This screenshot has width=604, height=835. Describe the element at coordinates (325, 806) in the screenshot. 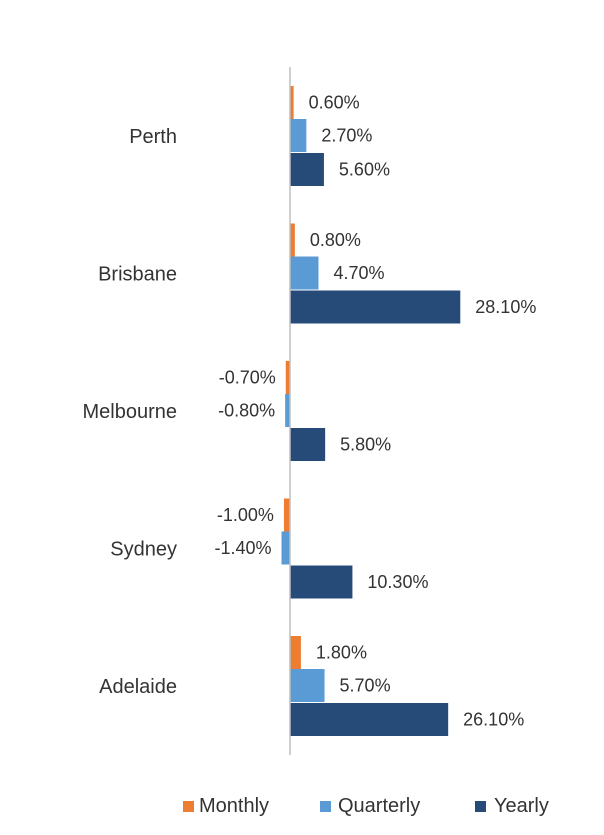

I see `legend-swatch-quarterly` at that location.